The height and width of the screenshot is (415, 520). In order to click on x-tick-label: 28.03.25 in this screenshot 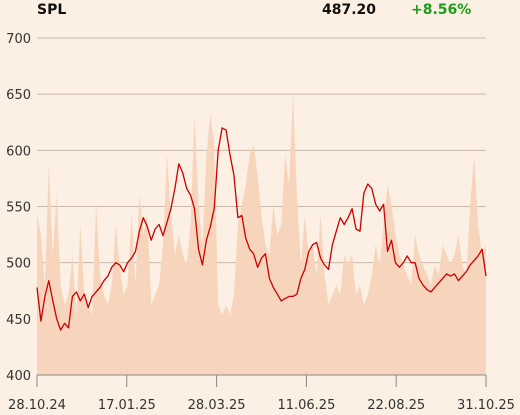, I will do `click(217, 405)`.